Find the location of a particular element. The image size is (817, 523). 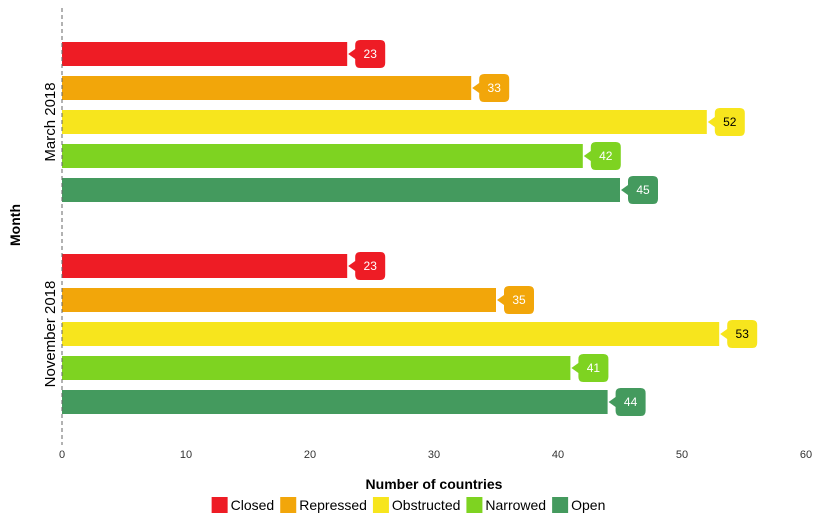

data-label-bubble-november-2018-narrowed is located at coordinates (590, 368).